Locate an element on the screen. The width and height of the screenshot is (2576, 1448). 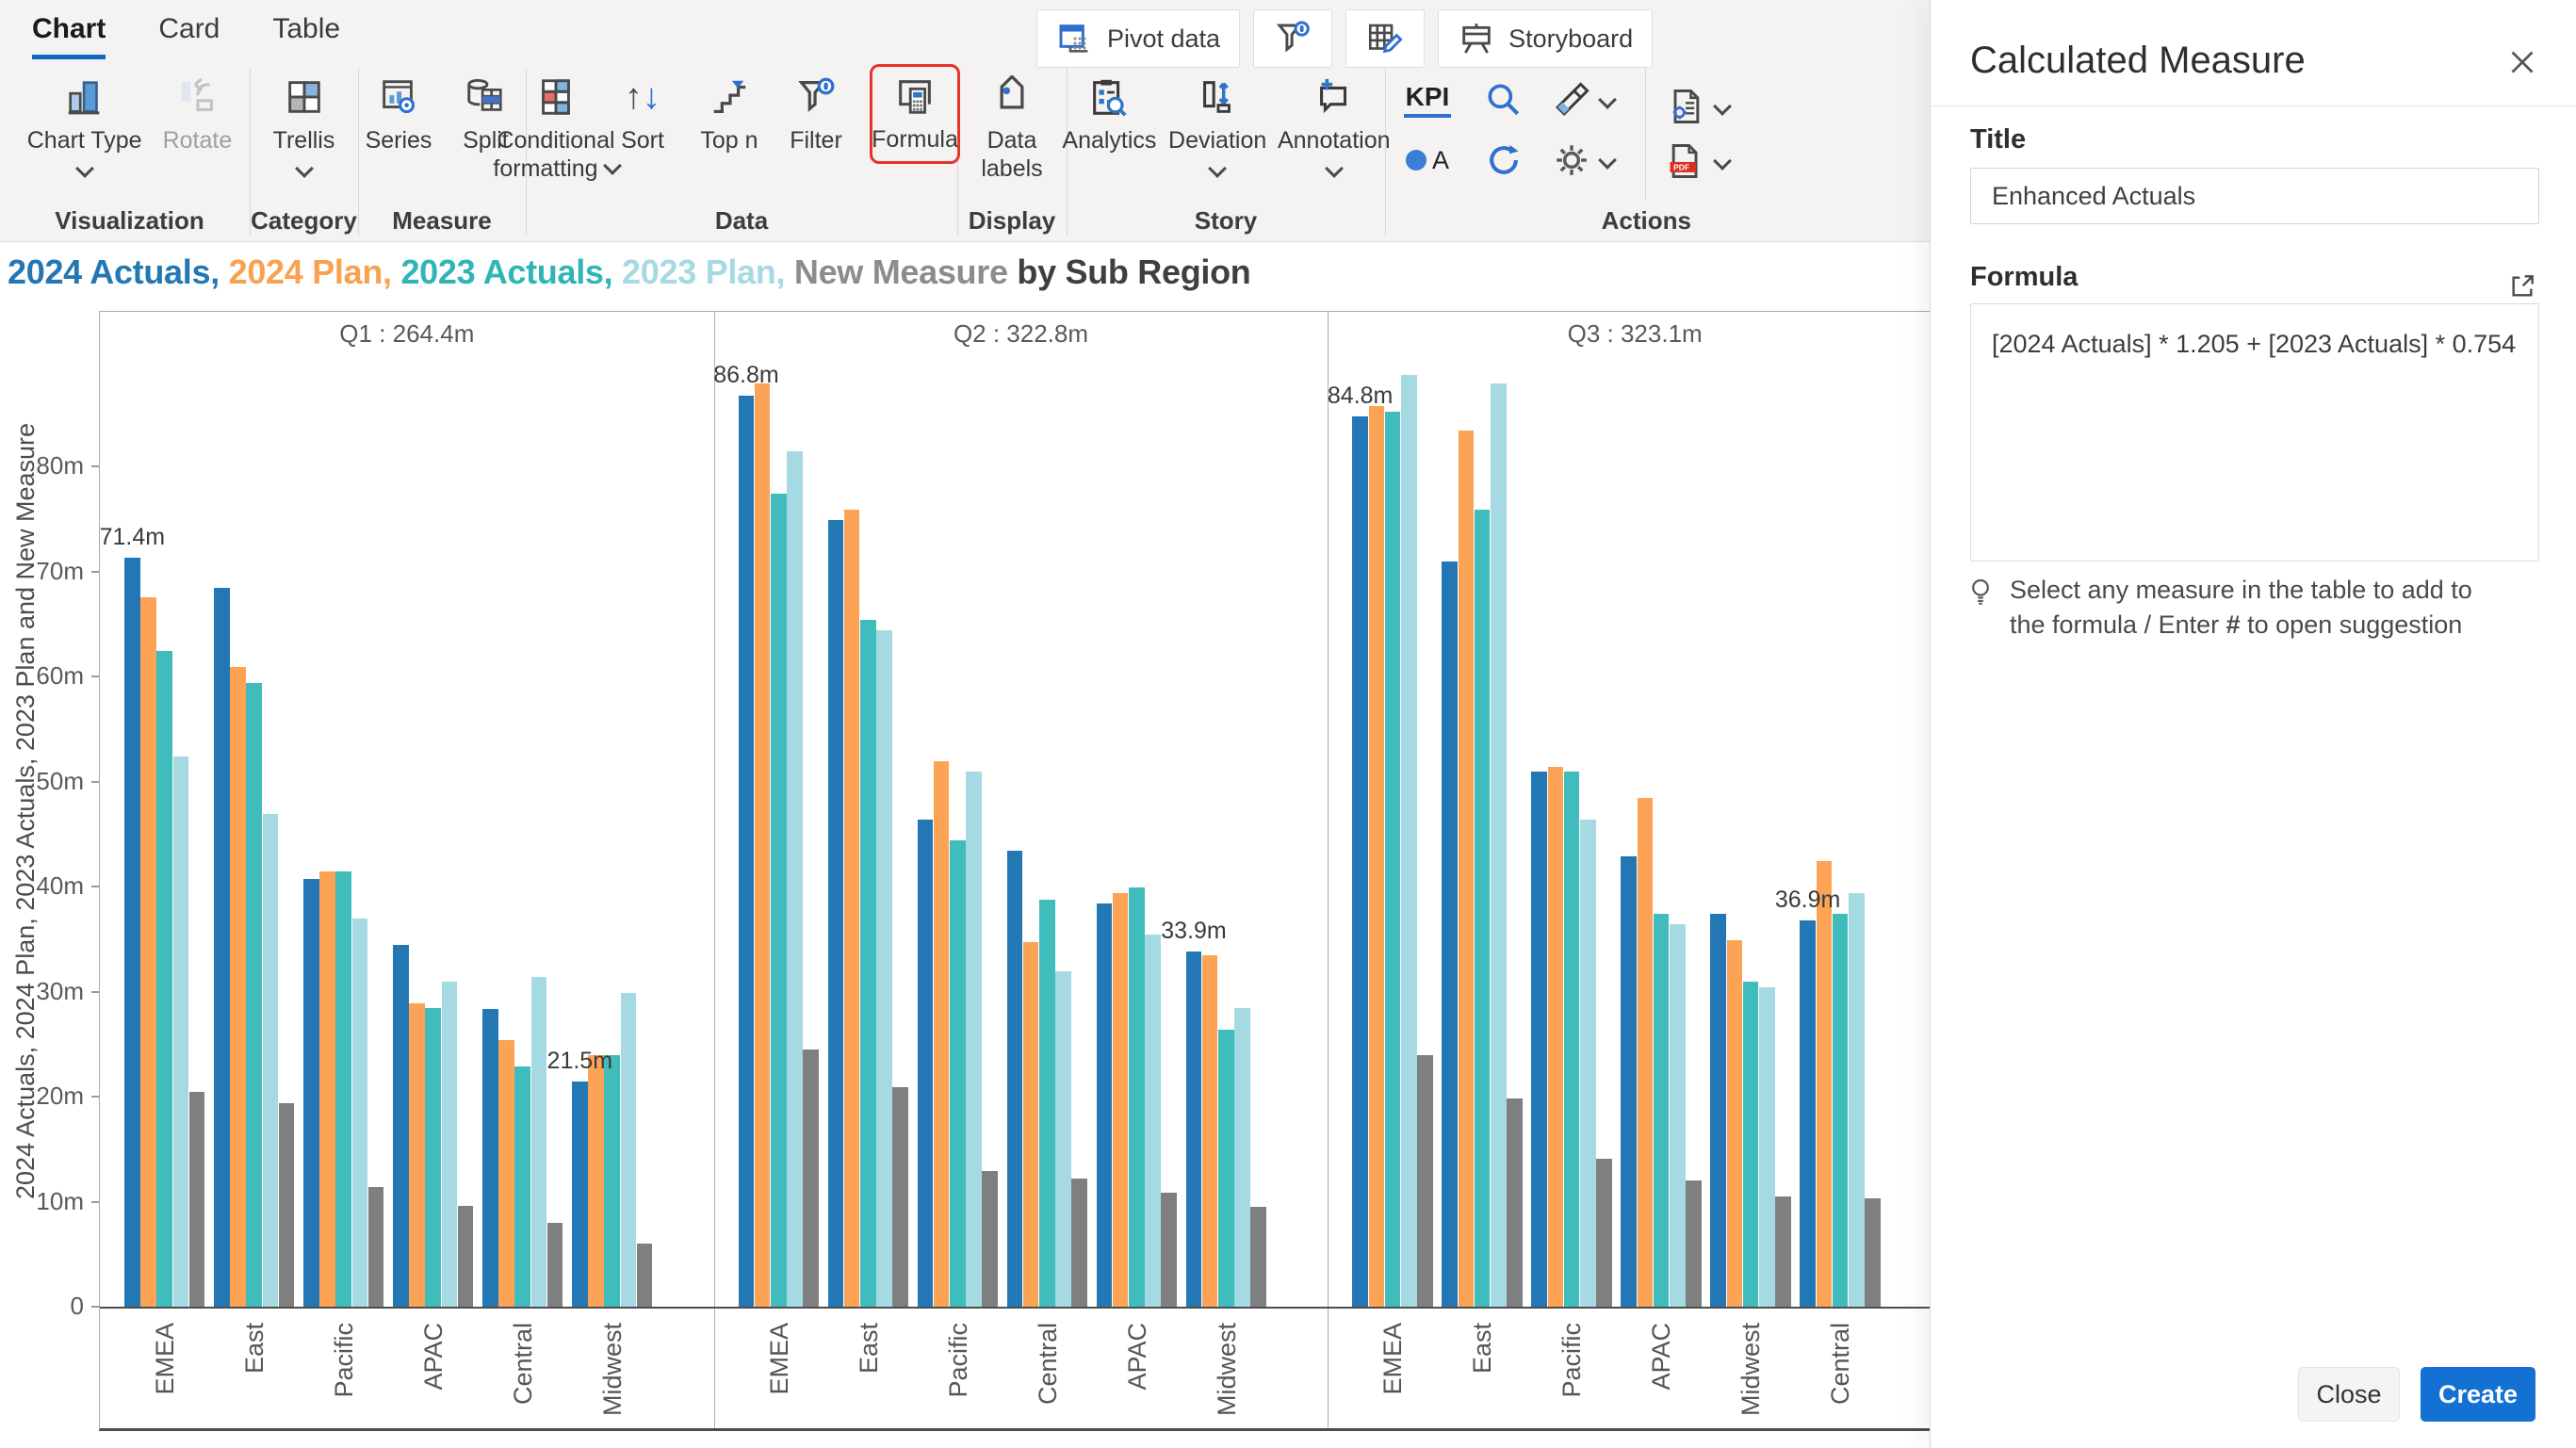
trellis-button: Trellis is located at coordinates (304, 123).